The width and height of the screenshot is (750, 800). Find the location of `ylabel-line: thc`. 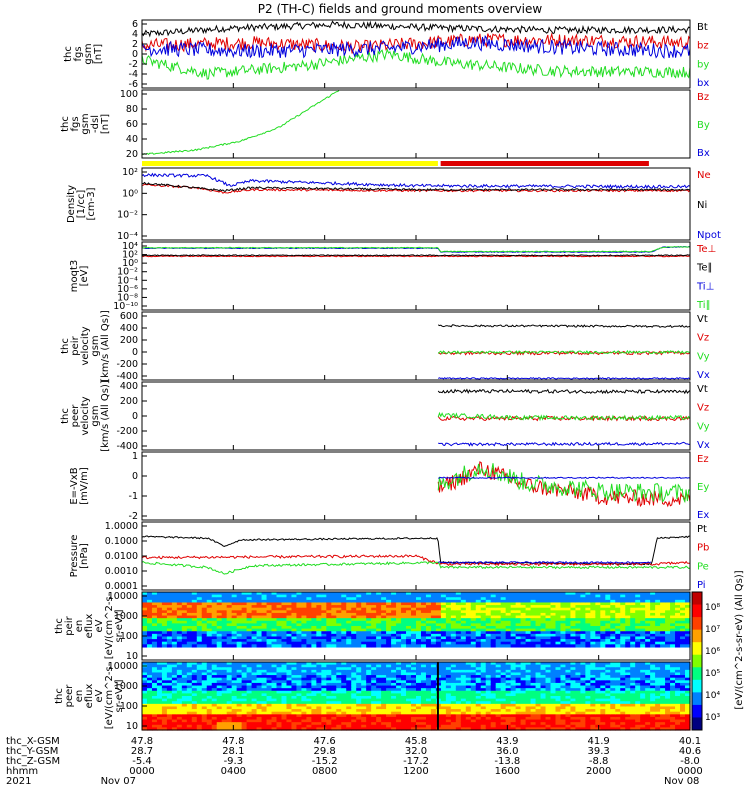

ylabel-line: thc is located at coordinates (65, 416).